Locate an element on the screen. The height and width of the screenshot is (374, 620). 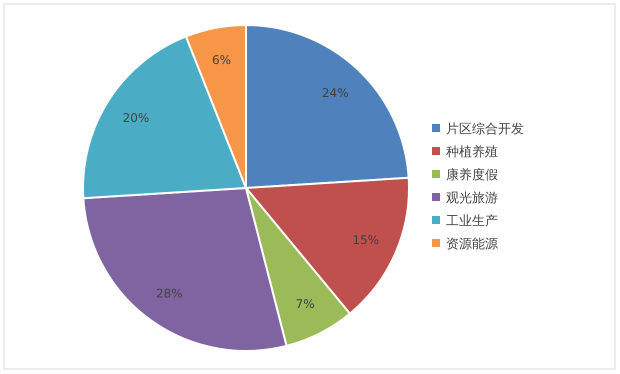
data-label: 28% is located at coordinates (169, 293).